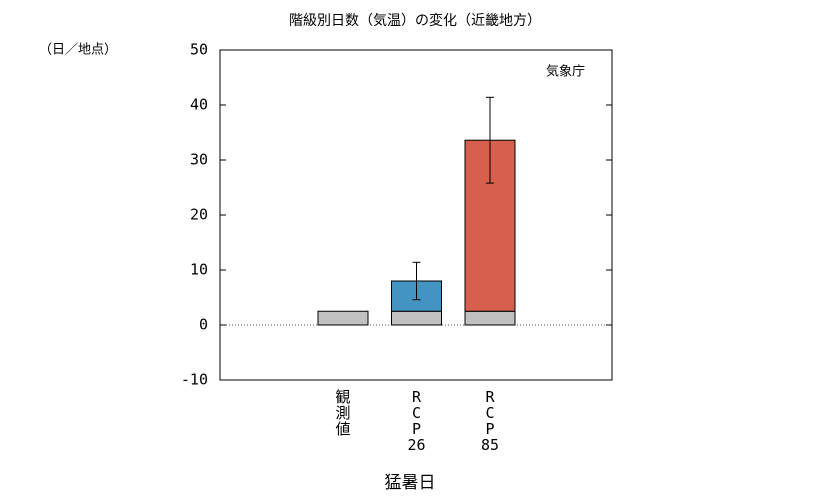 The image size is (833, 498). Describe the element at coordinates (78, 50) in the screenshot. I see `y-unit: （日／地点）` at that location.